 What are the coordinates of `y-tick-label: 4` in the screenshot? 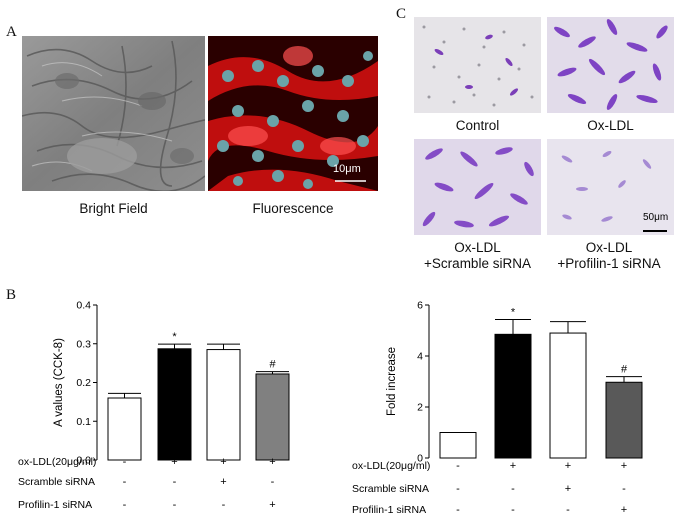 It's located at (420, 357).